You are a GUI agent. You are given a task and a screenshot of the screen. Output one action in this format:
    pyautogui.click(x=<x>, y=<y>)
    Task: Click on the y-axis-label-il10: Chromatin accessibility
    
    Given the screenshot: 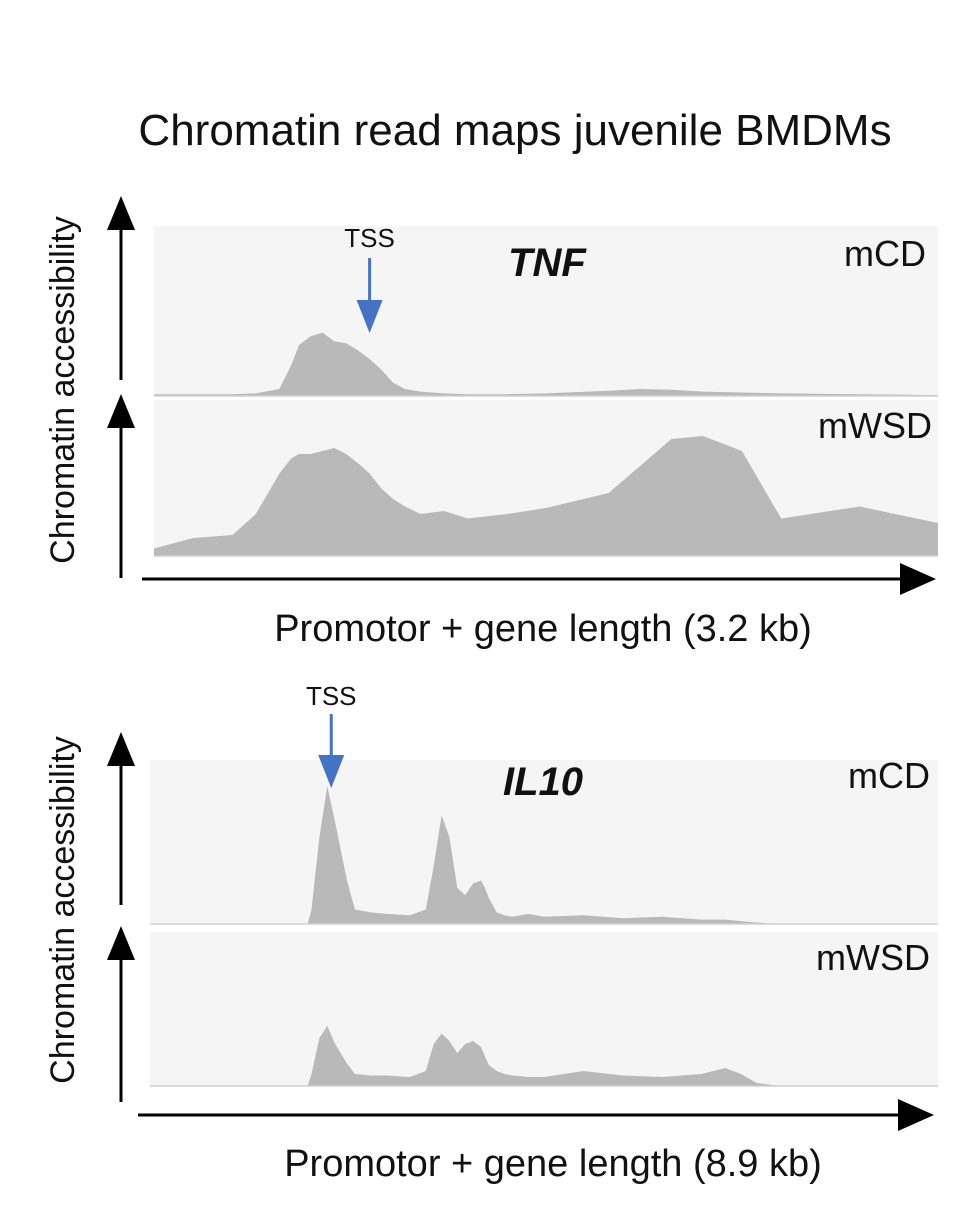 What is the action you would take?
    pyautogui.click(x=63, y=910)
    